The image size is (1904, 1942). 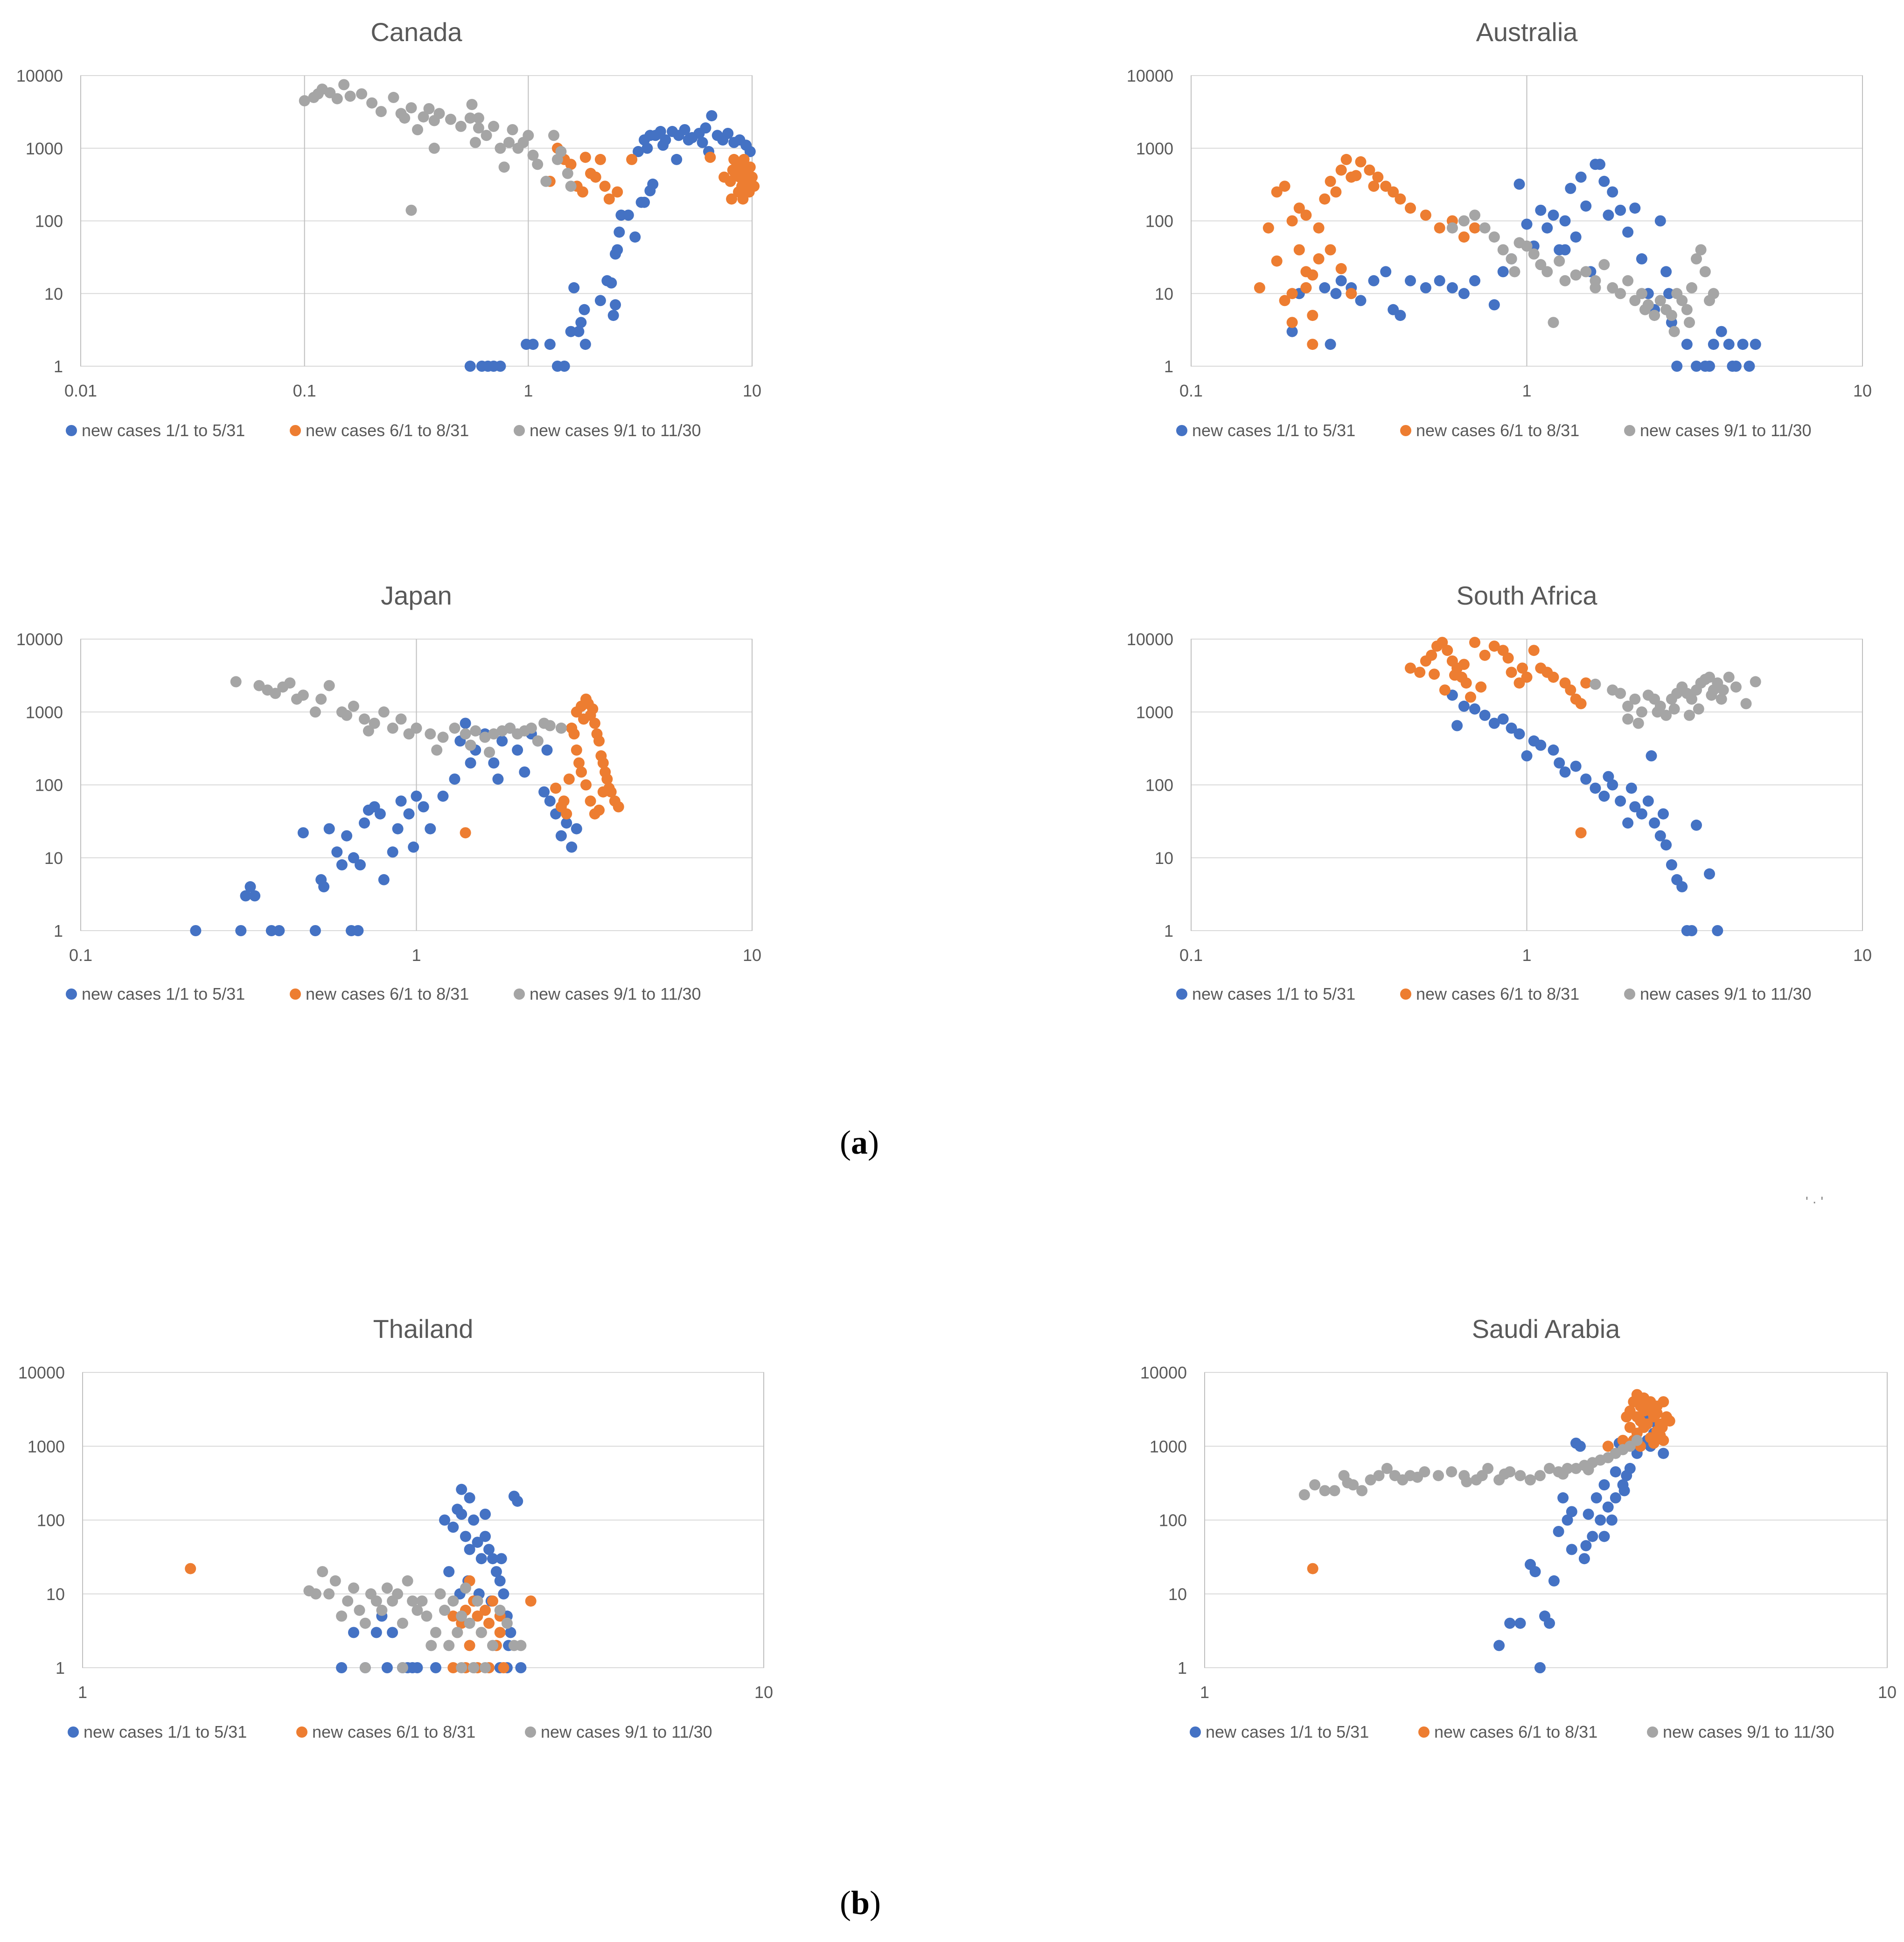 I want to click on panel-label-a-text: a, so click(x=860, y=1142).